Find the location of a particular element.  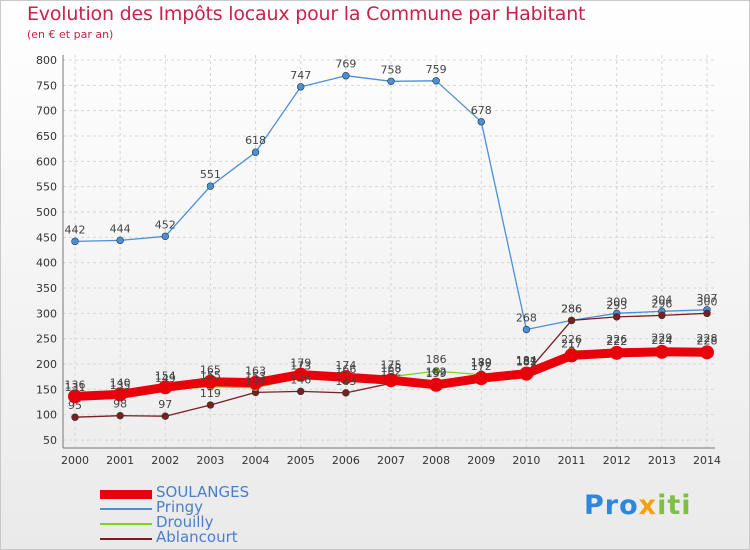

y-tick-label: 150 is located at coordinates (46, 389).